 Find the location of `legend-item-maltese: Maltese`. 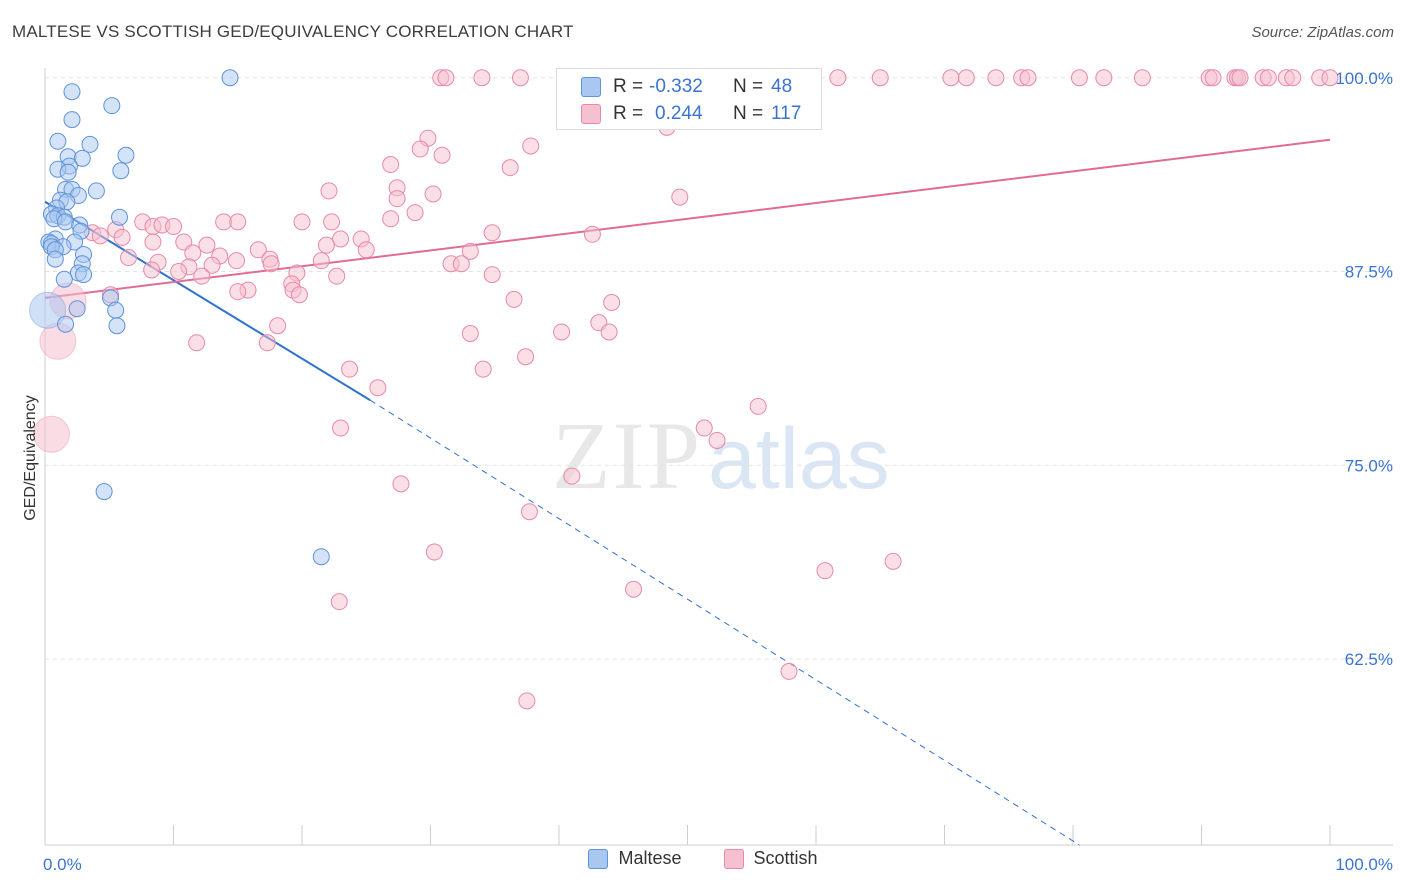

legend-item-maltese: Maltese is located at coordinates (635, 858).